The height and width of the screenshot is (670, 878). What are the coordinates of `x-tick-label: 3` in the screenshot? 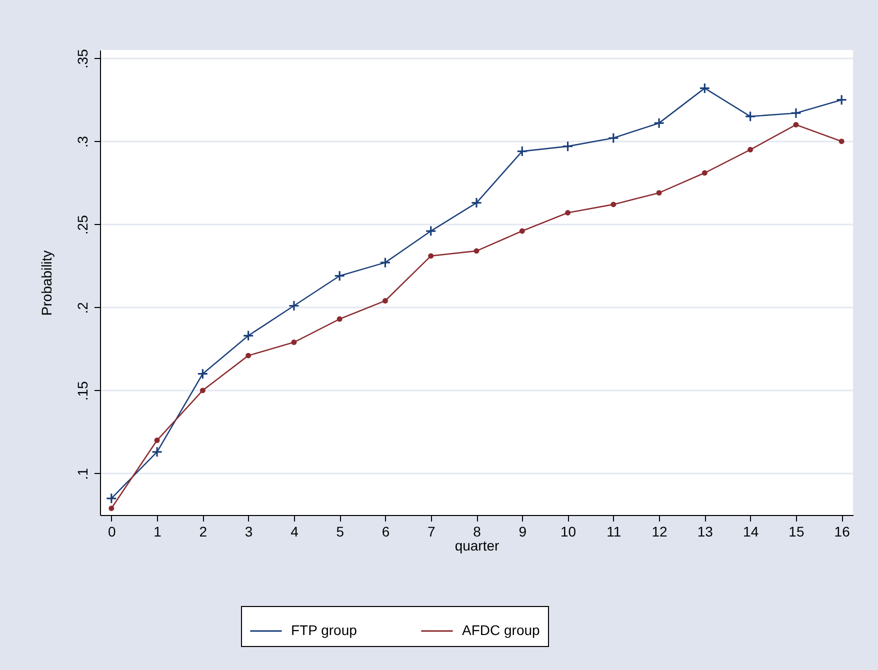 It's located at (248, 532).